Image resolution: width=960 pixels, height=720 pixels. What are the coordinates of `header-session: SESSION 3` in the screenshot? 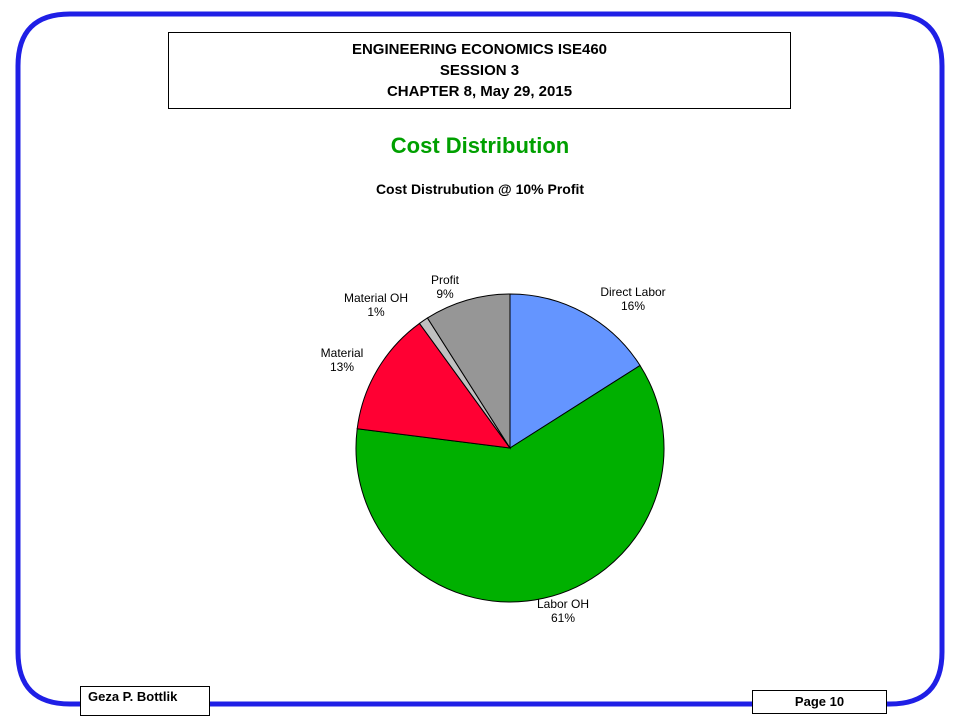 It's located at (479, 70).